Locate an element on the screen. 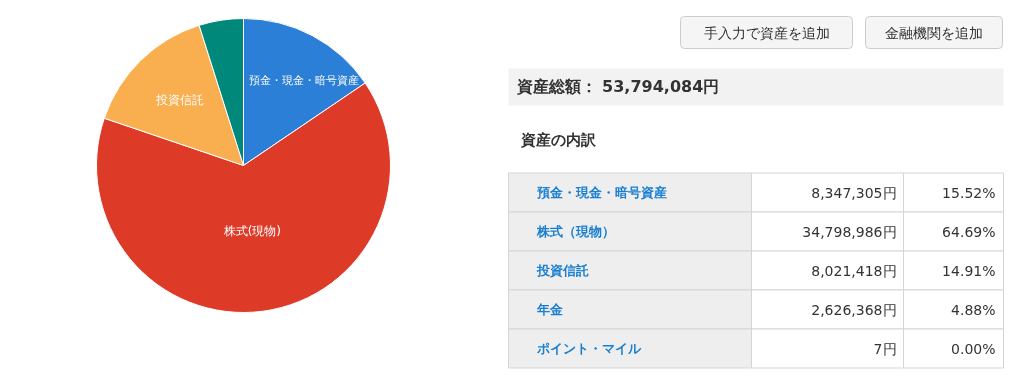 The image size is (1024, 382). text: 資産総額： 53,794,084円 is located at coordinates (617, 86).